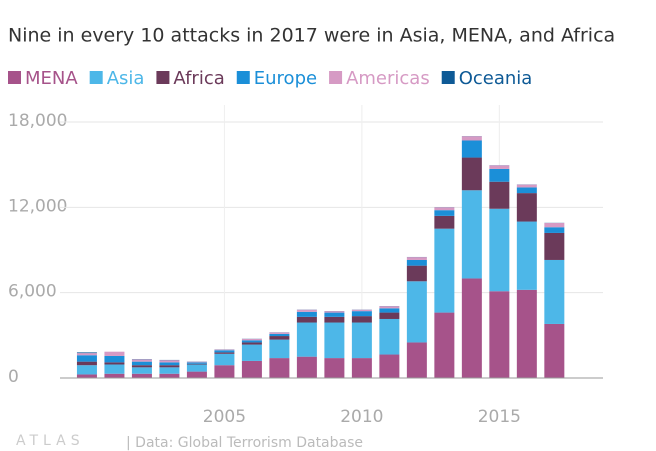 Image resolution: width=656 pixels, height=451 pixels. I want to click on y-tick-label: 6,000, so click(32, 292).